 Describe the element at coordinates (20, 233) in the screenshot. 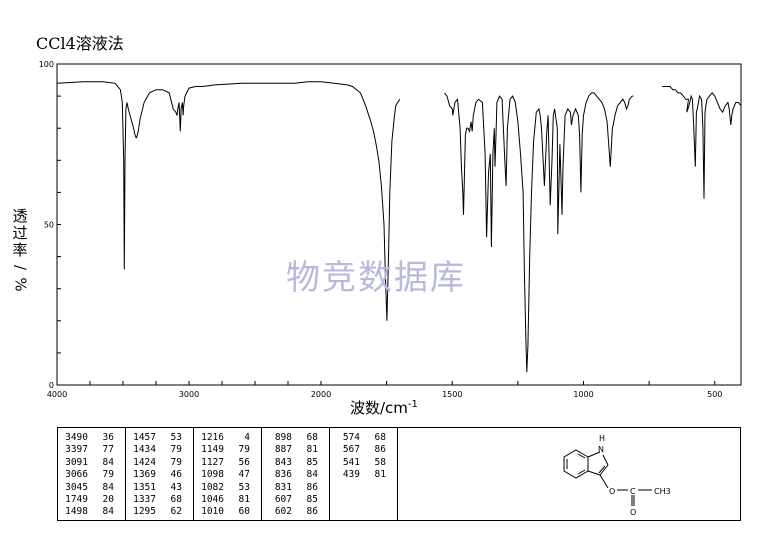

I see `y-axis-label-char: 过` at that location.